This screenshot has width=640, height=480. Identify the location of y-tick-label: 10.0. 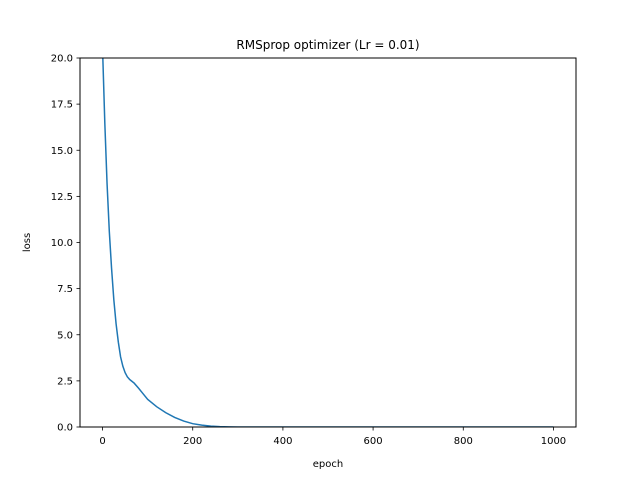
(62, 243).